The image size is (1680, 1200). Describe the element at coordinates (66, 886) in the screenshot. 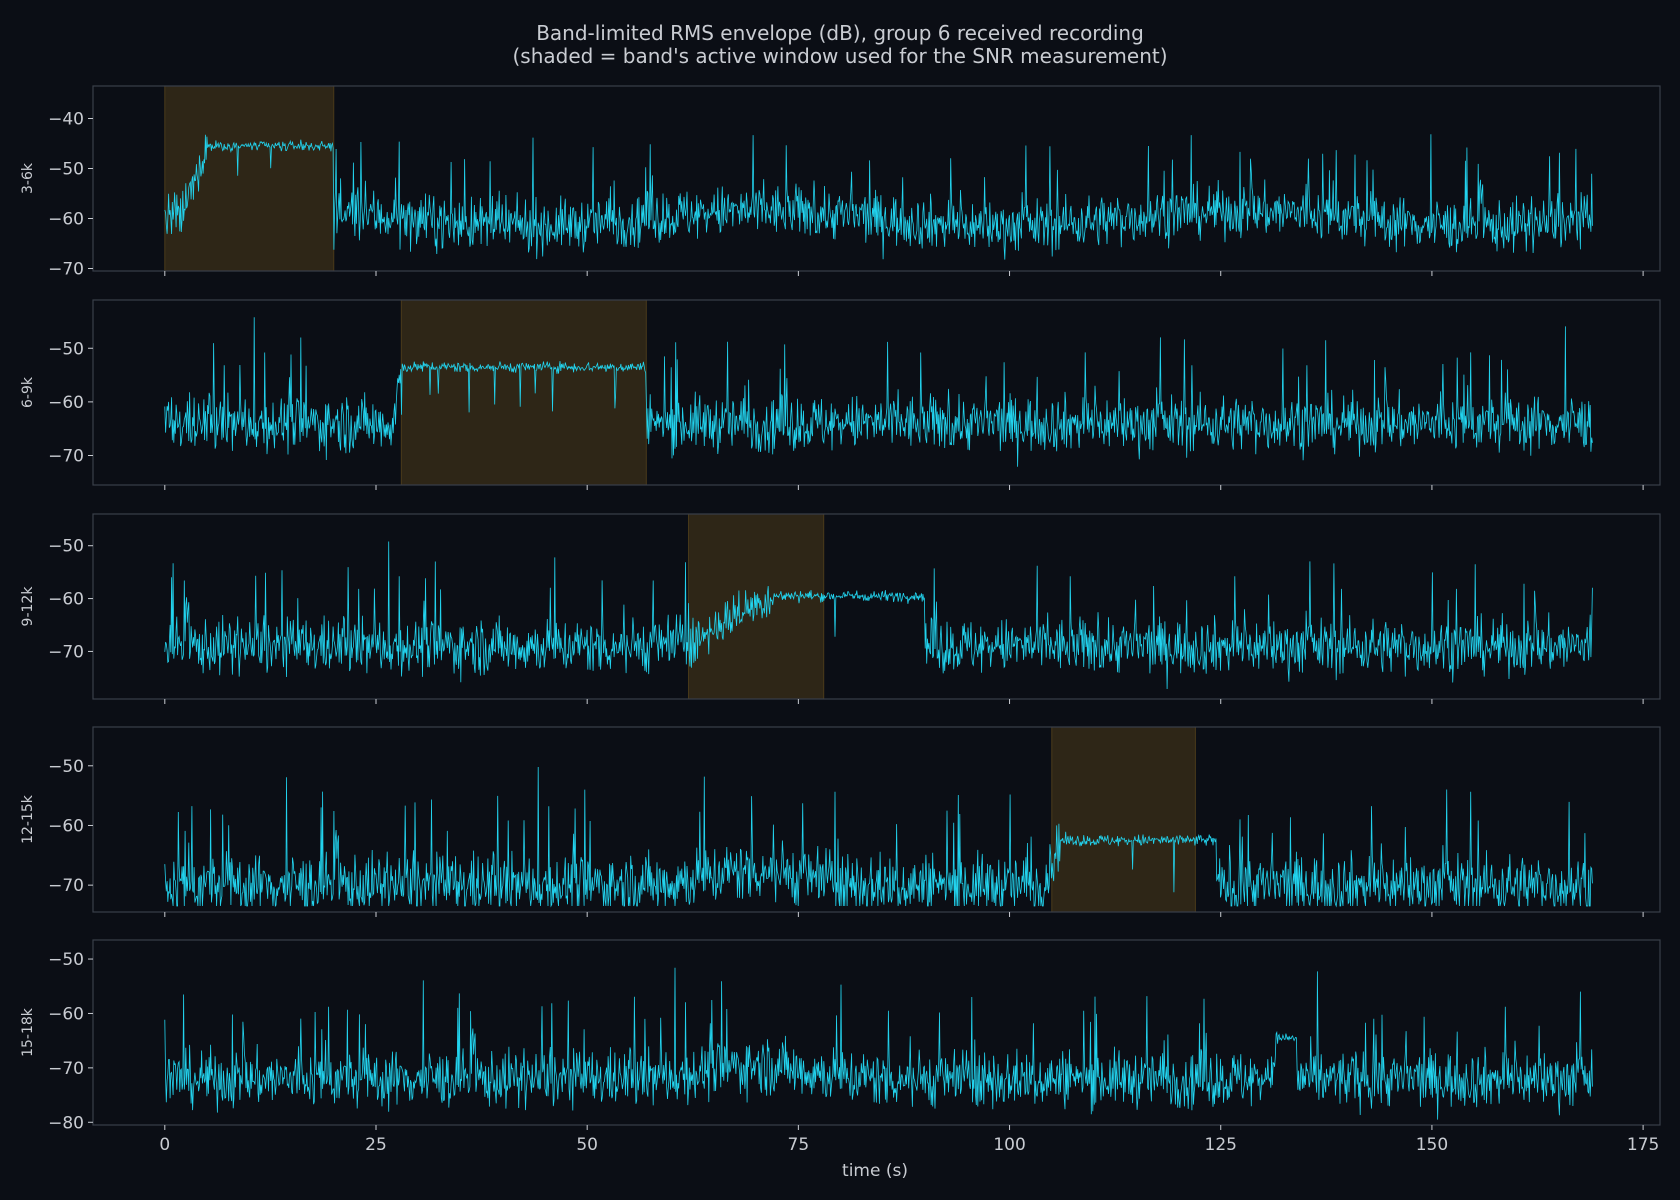

I see `y-tick-label-12-15k--70: −70` at that location.